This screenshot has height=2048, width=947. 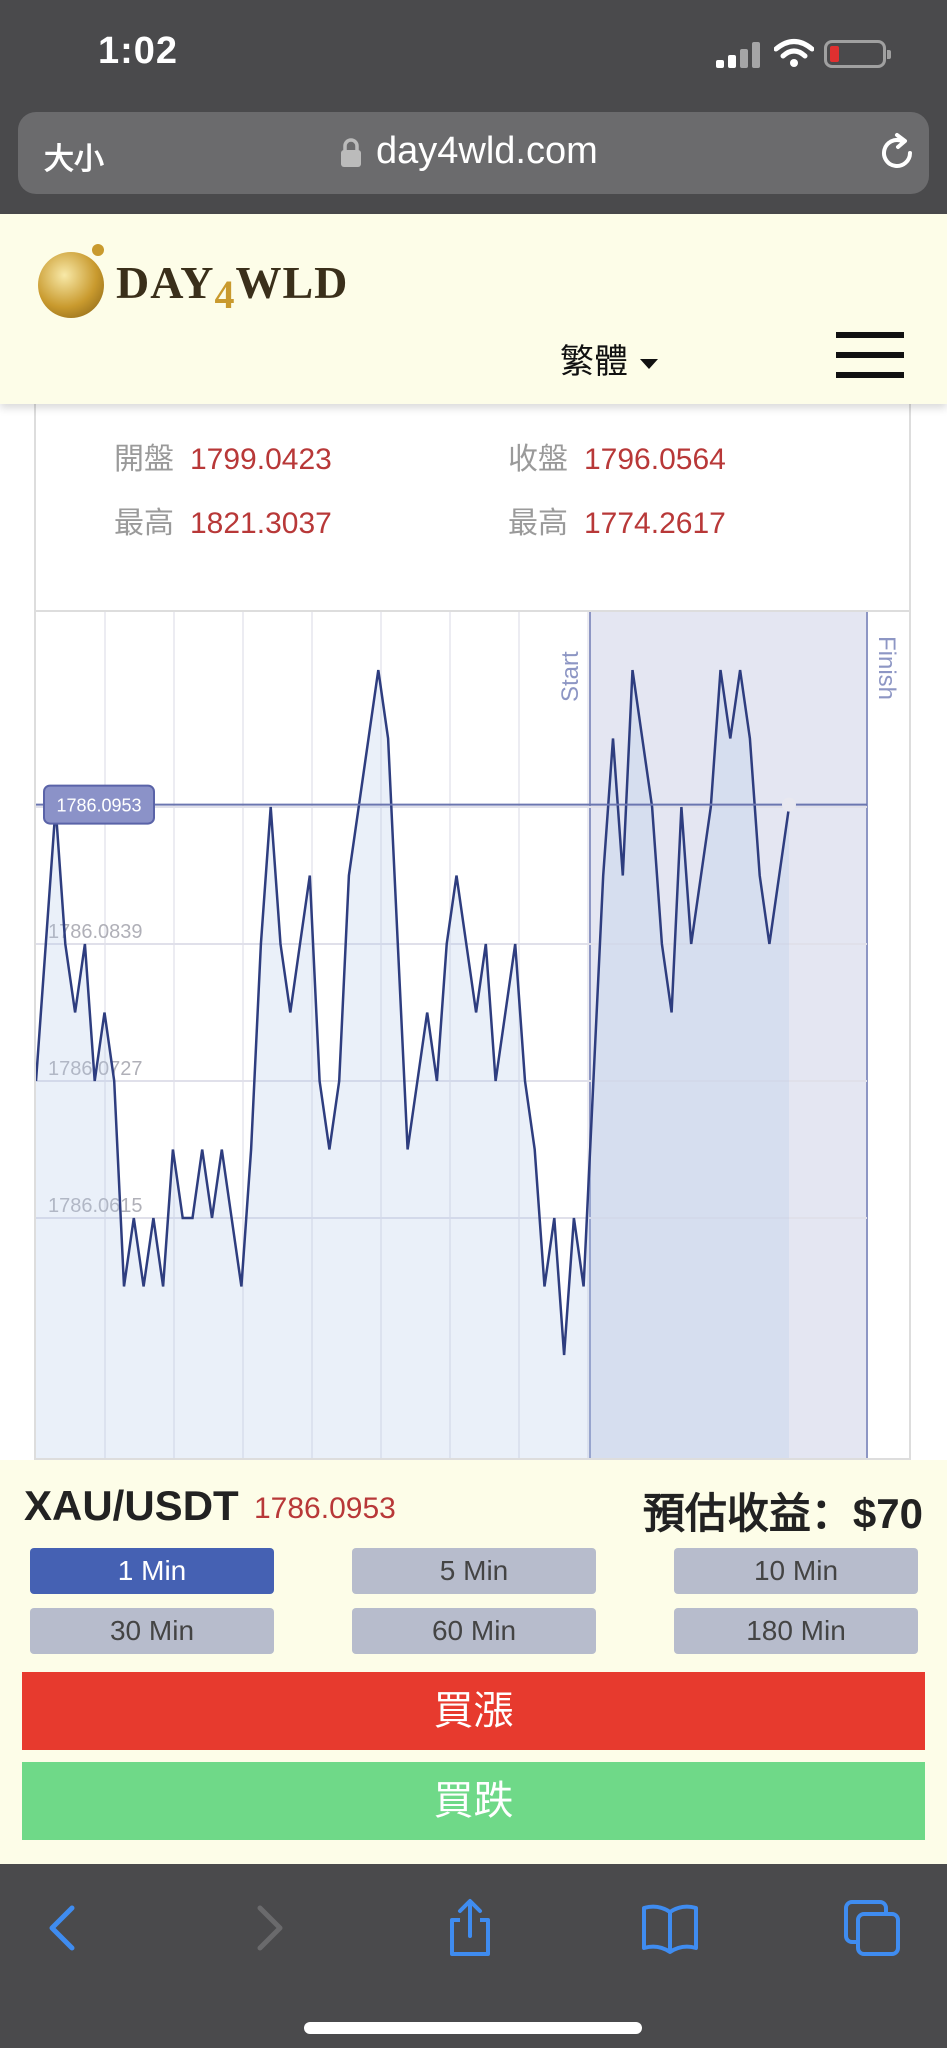 I want to click on buy-down-button: 買跌, so click(x=473, y=1801).